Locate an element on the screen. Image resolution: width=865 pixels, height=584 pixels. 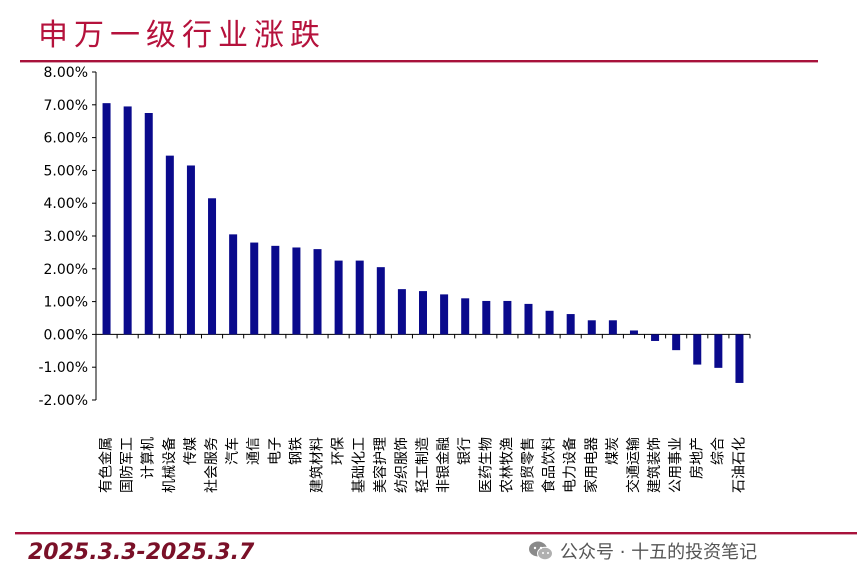
x-tick-label: 通信 is located at coordinates (254, 451).